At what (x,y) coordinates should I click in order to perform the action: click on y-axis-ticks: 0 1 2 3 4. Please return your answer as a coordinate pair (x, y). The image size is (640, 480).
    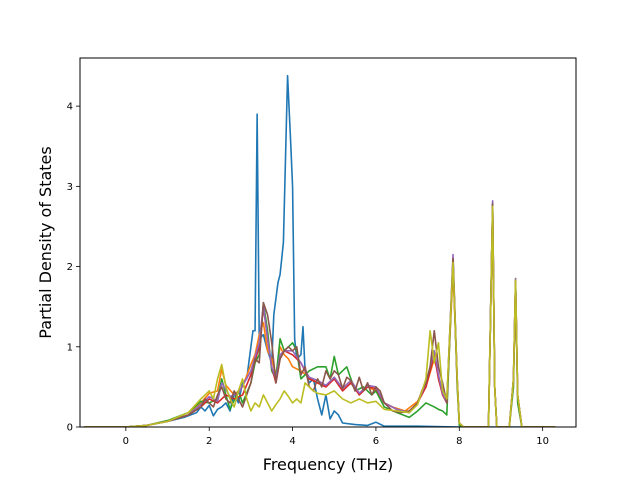
    Looking at the image, I should click on (73, 268).